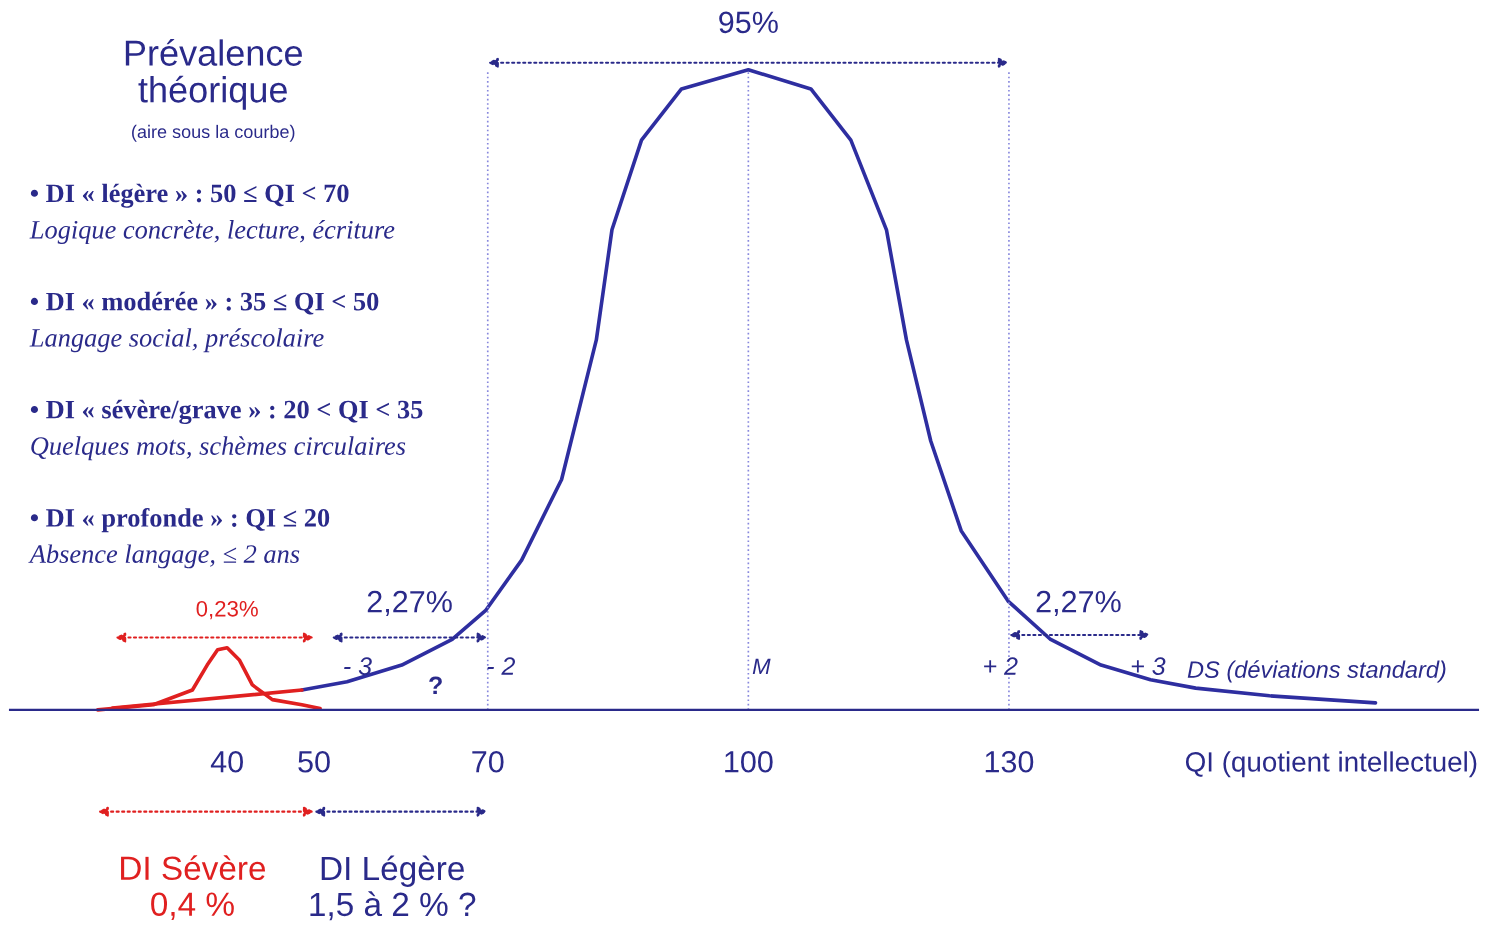  Describe the element at coordinates (1316, 671) in the screenshot. I see `annotation: DS (déviations standard)` at that location.